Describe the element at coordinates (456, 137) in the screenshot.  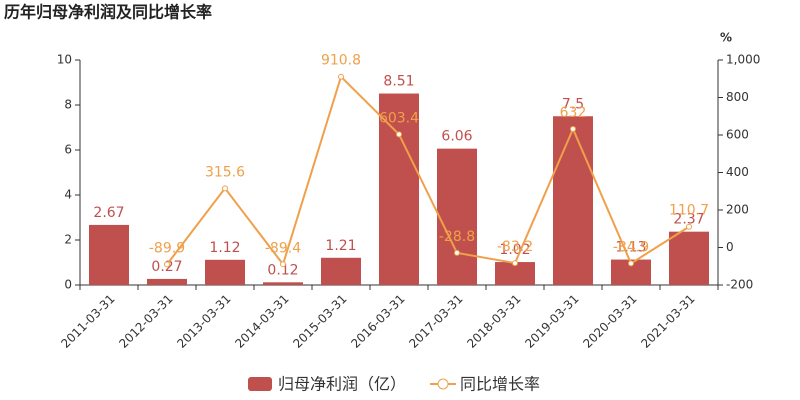
I see `bar-label: 6.06` at that location.